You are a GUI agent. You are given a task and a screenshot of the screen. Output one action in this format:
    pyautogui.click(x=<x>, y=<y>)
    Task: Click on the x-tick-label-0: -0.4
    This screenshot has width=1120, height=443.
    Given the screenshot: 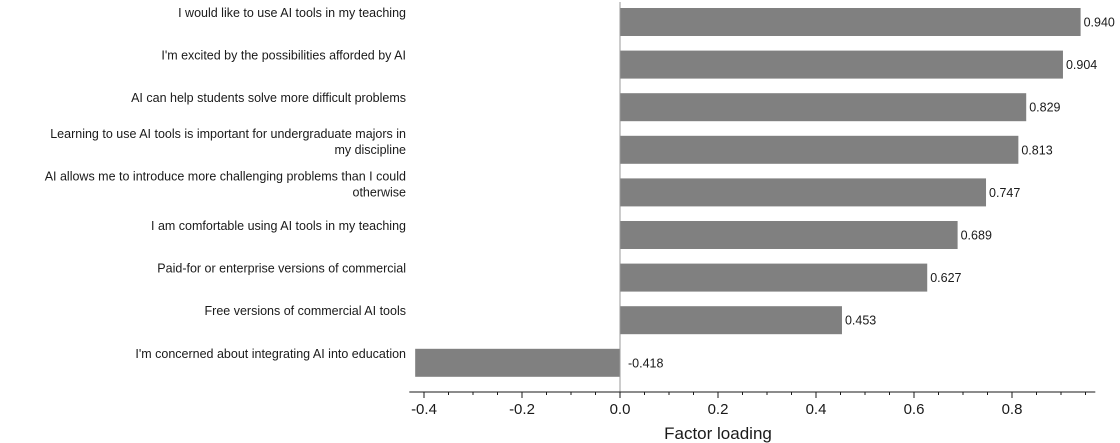 What is the action you would take?
    pyautogui.click(x=424, y=409)
    